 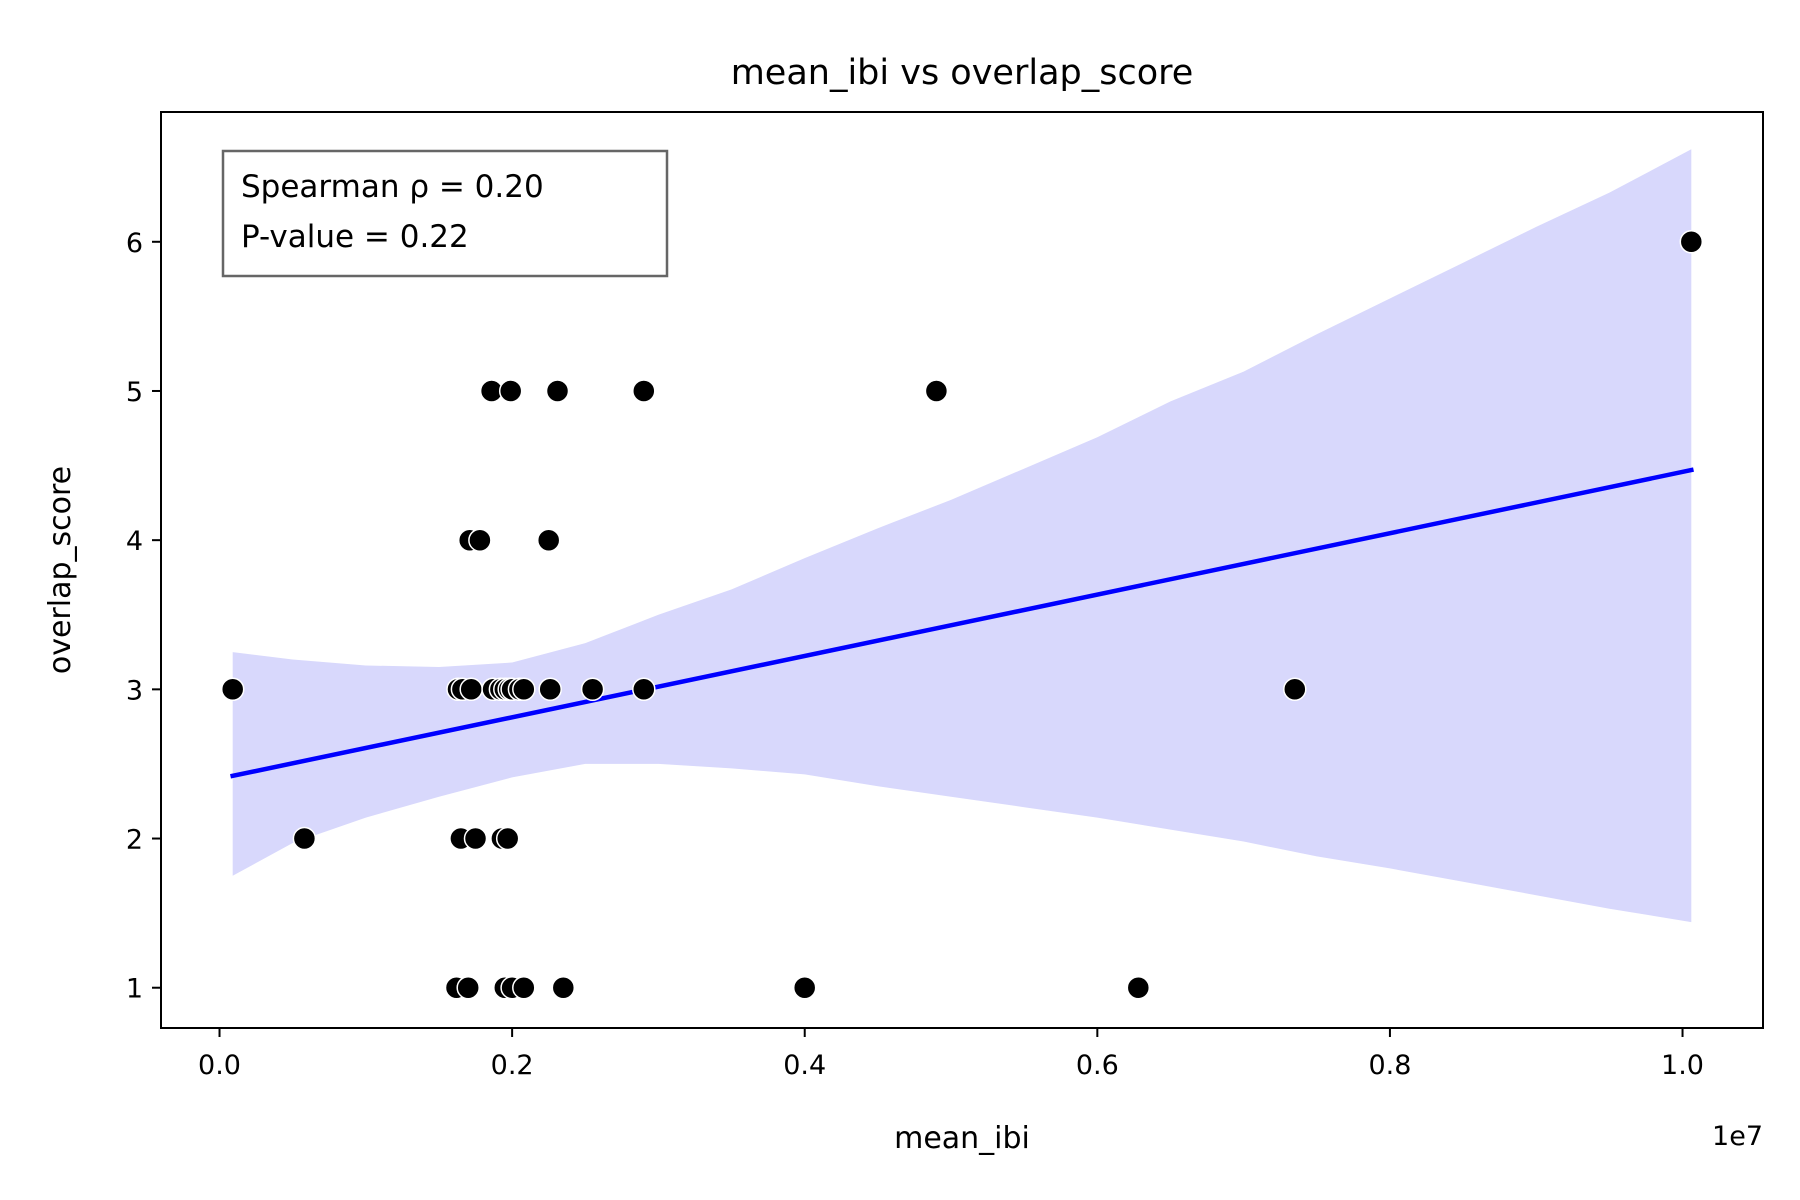 I want to click on stats-annotation: Spearman ρ = 0.20 P-value = 0.22, so click(x=445, y=213).